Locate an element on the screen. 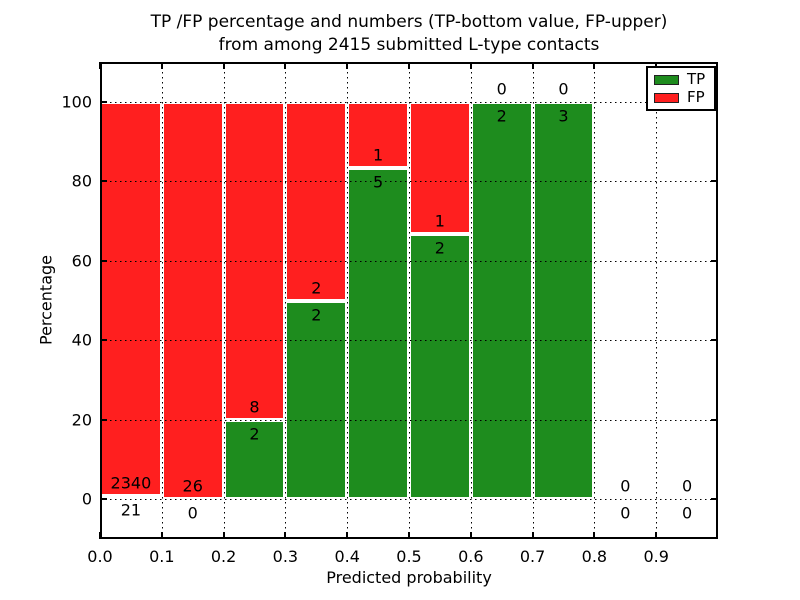 The image size is (800, 600). x-tick-label: 0.8 is located at coordinates (594, 556).